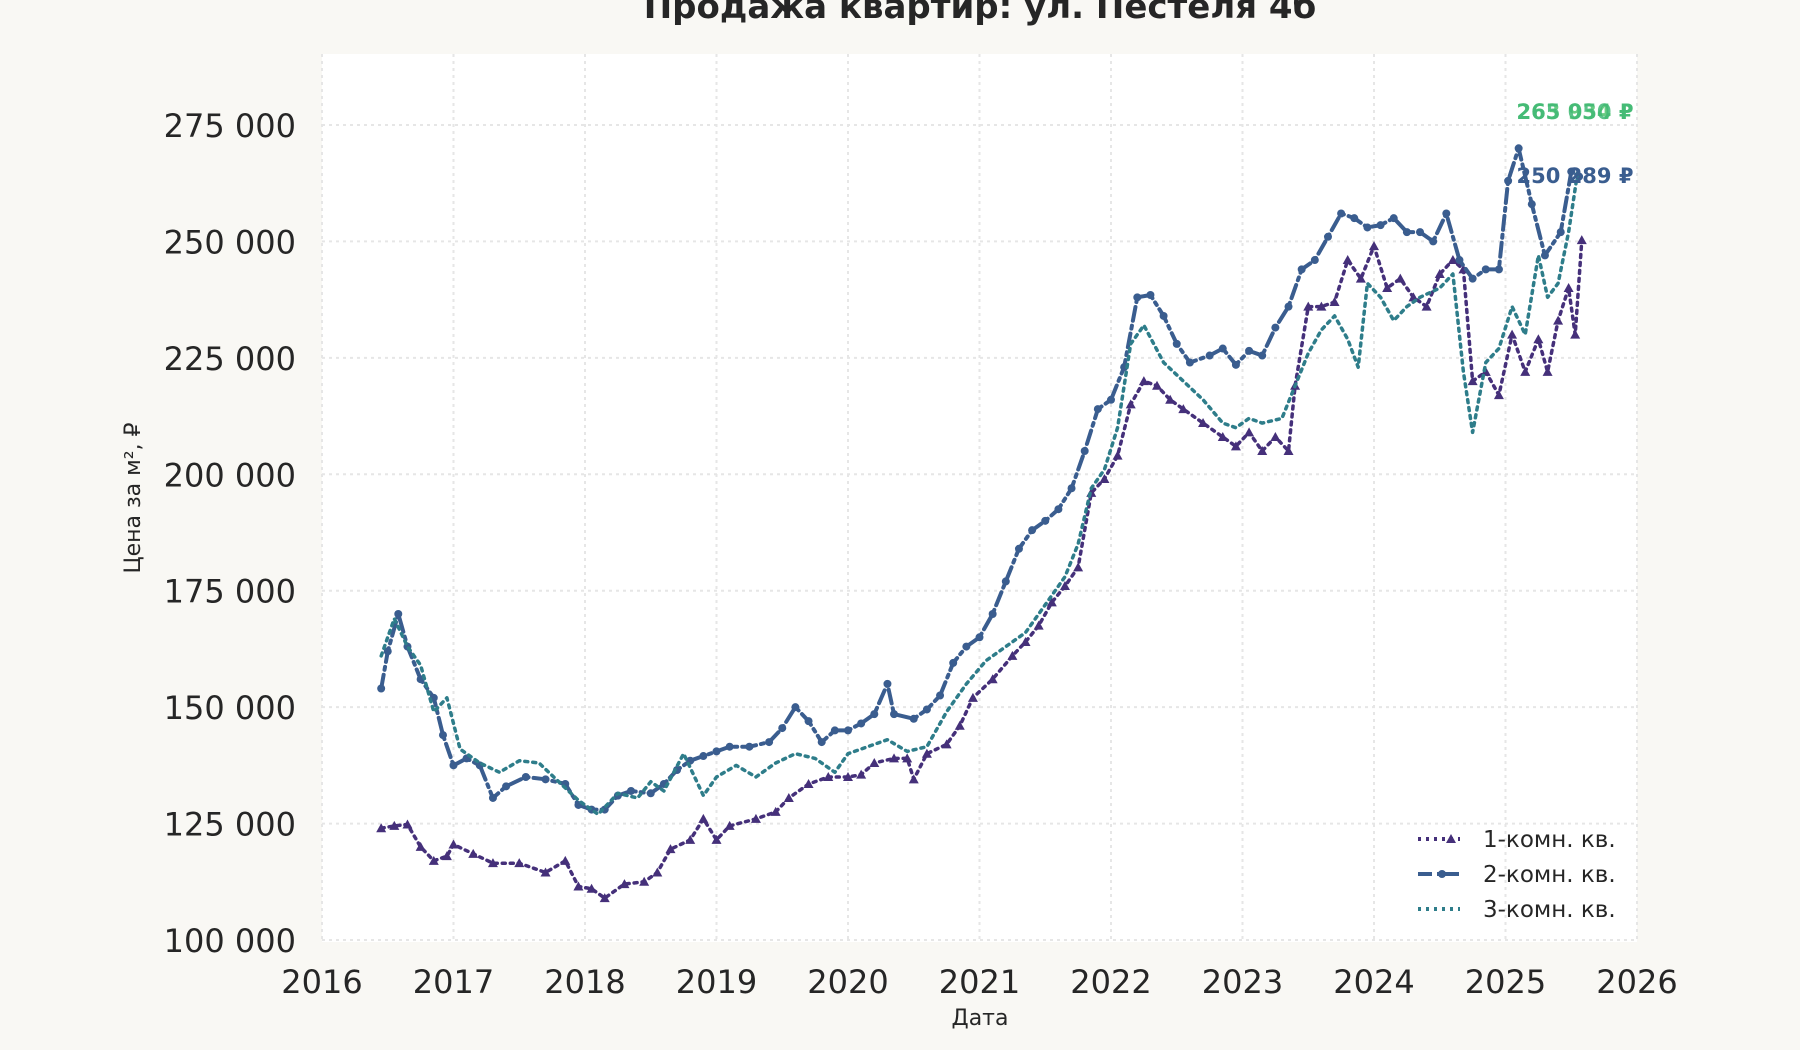 This screenshot has width=1800, height=1050. What do you see at coordinates (230, 475) in the screenshot?
I see `y-tick-label: 200 000` at bounding box center [230, 475].